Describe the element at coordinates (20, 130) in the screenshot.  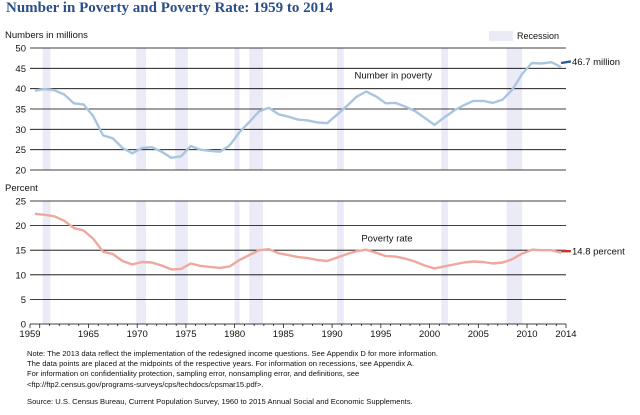
I see `y-tick-label: 30` at that location.